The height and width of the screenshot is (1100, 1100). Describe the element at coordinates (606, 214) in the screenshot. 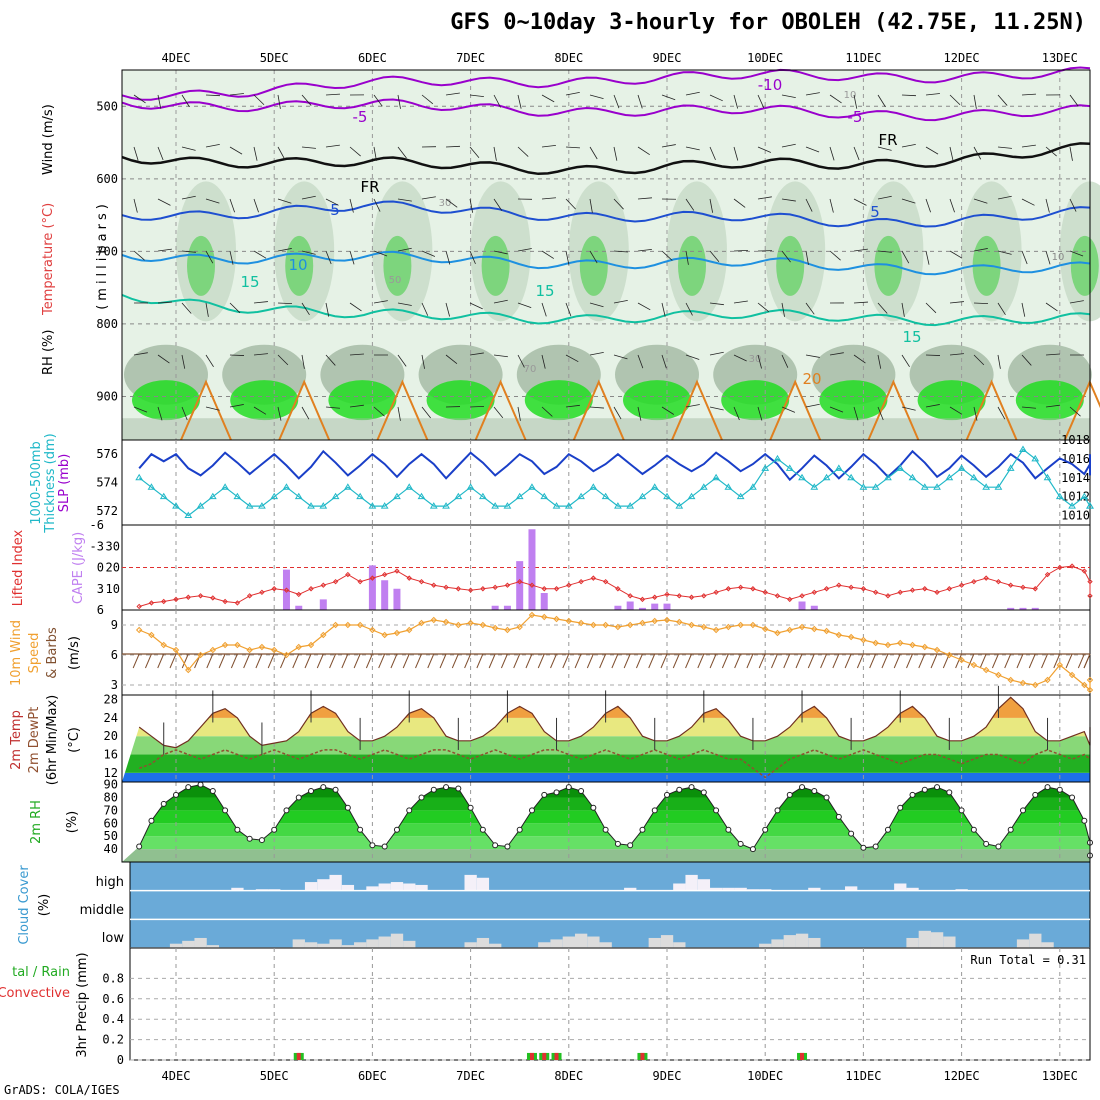

I see `isotherm-line` at that location.